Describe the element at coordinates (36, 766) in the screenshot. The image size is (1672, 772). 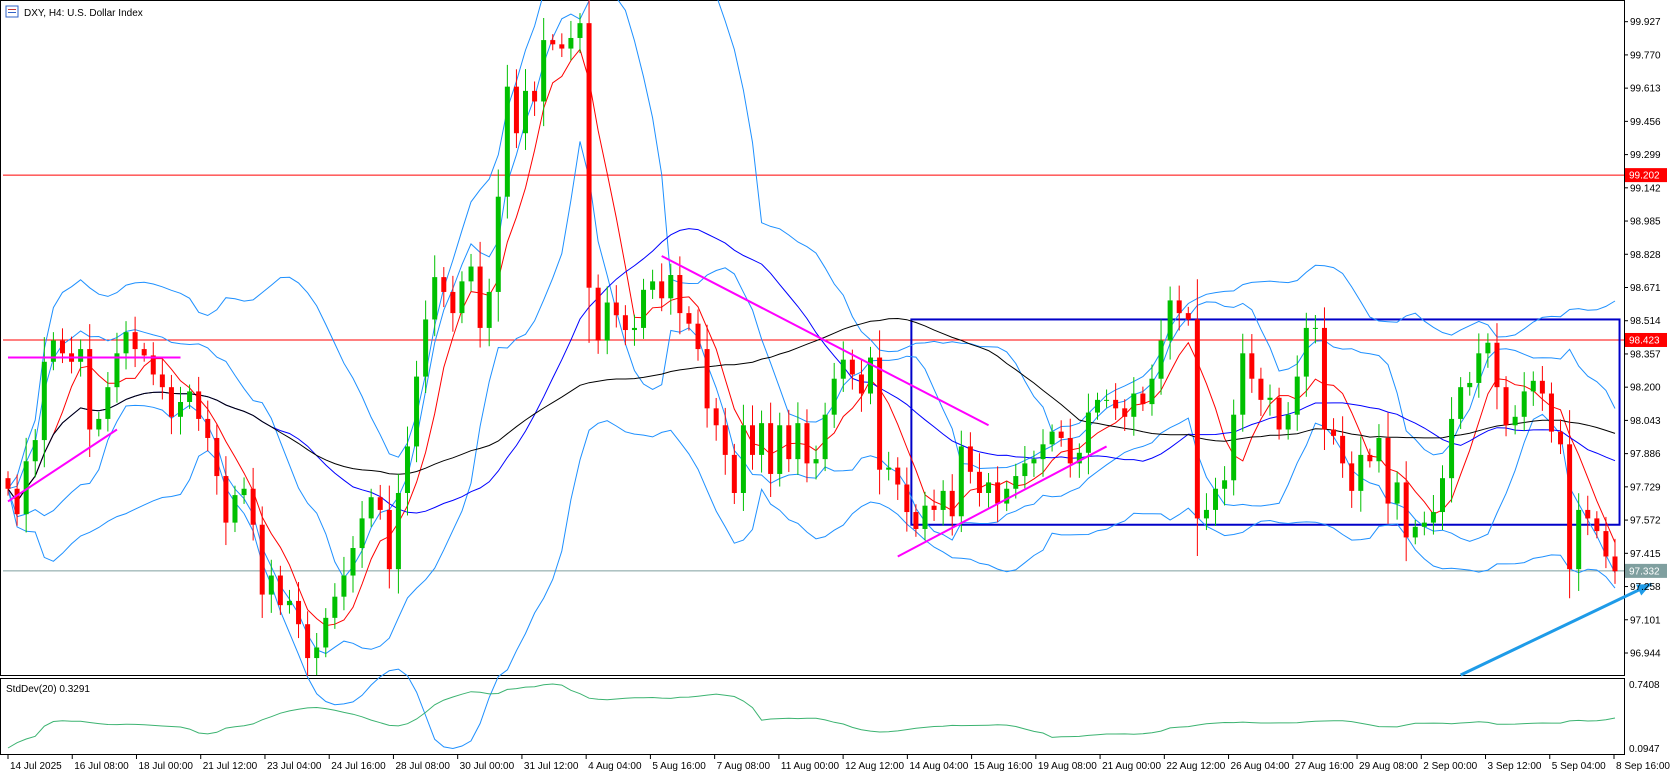
I see `time-axis-tick-label: 14 Jul 2025` at that location.